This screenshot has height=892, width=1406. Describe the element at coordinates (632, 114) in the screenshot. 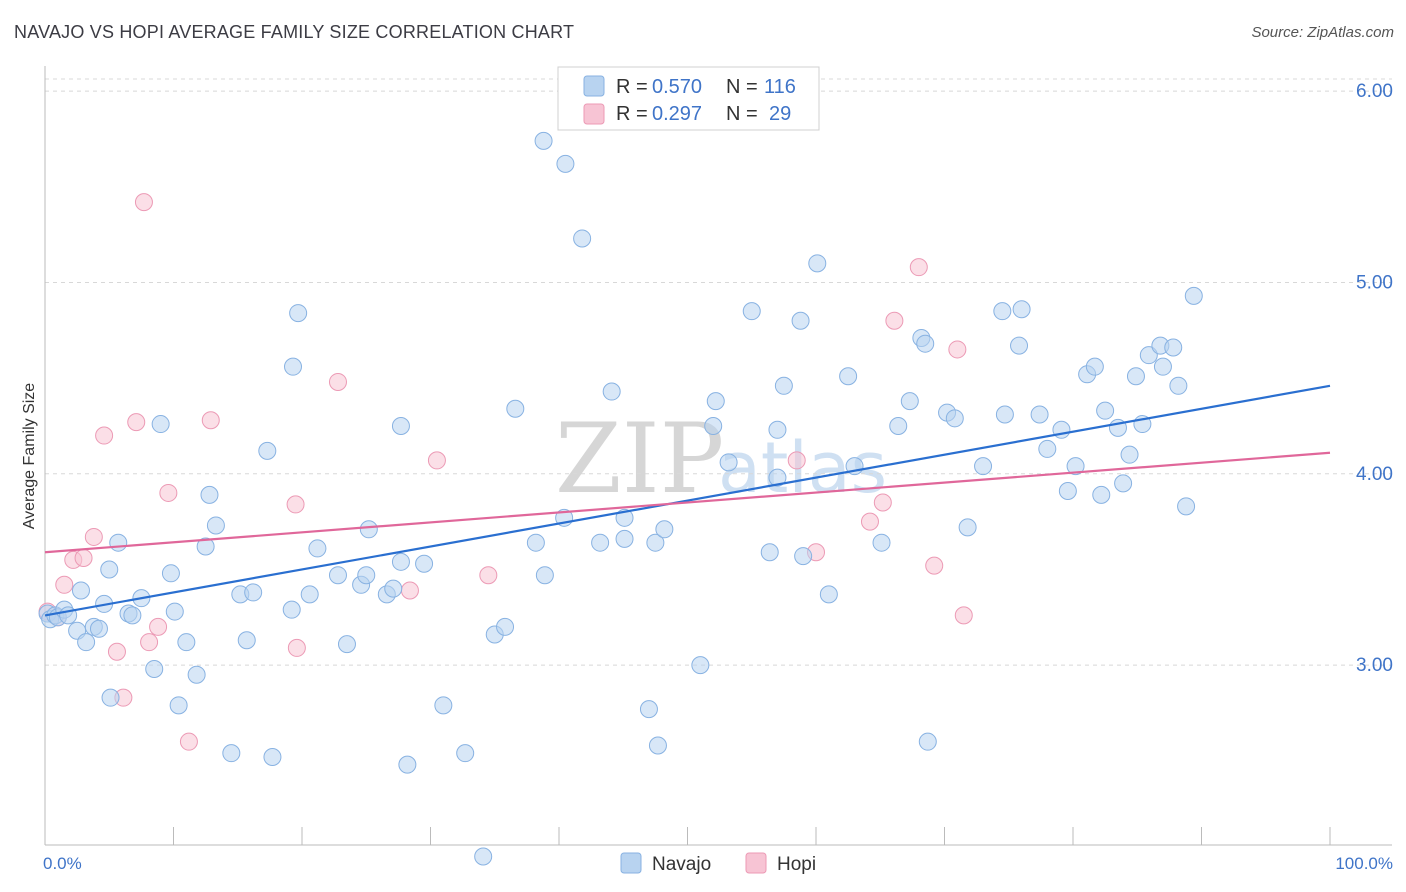

I see `hopi-r-label: R =` at that location.